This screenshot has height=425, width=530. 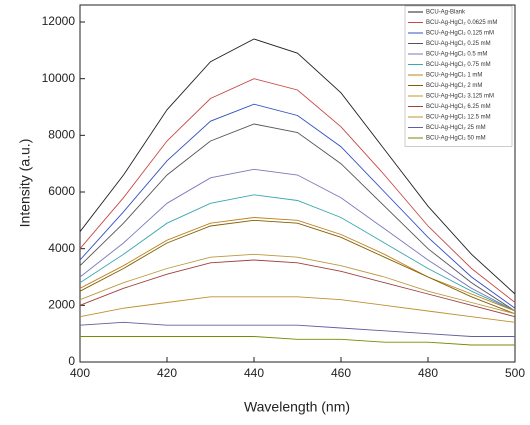 I want to click on legend-label: BCU-Ag-HgCl₂ 6.25 mM, so click(x=458, y=107).